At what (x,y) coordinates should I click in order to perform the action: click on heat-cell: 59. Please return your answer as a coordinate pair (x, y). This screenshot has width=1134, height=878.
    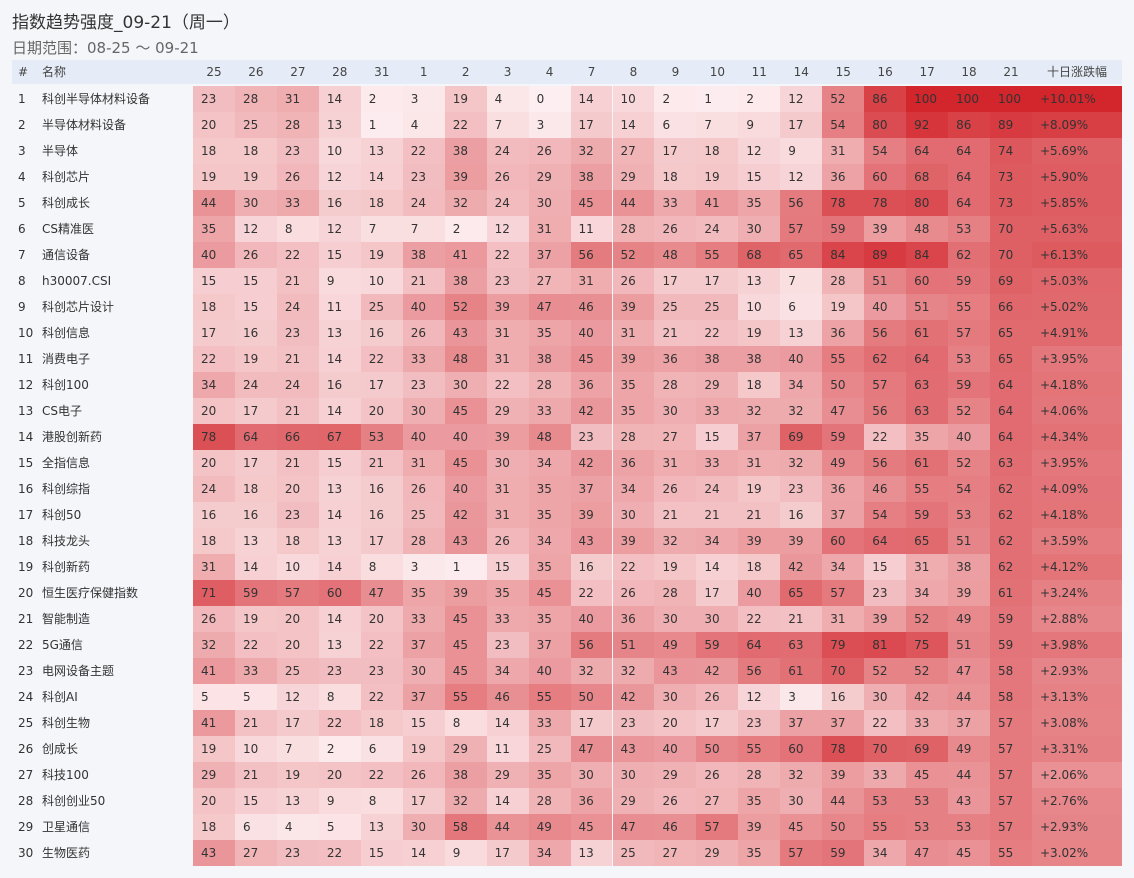
    Looking at the image, I should click on (969, 385).